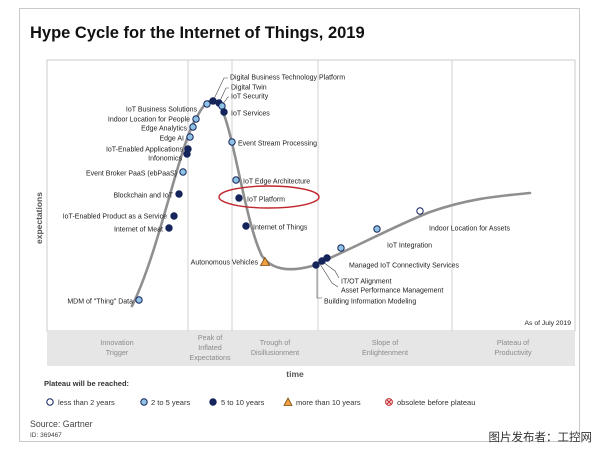  Describe the element at coordinates (277, 144) in the screenshot. I see `label-event-stream-processing: Event Stream Processing` at that location.